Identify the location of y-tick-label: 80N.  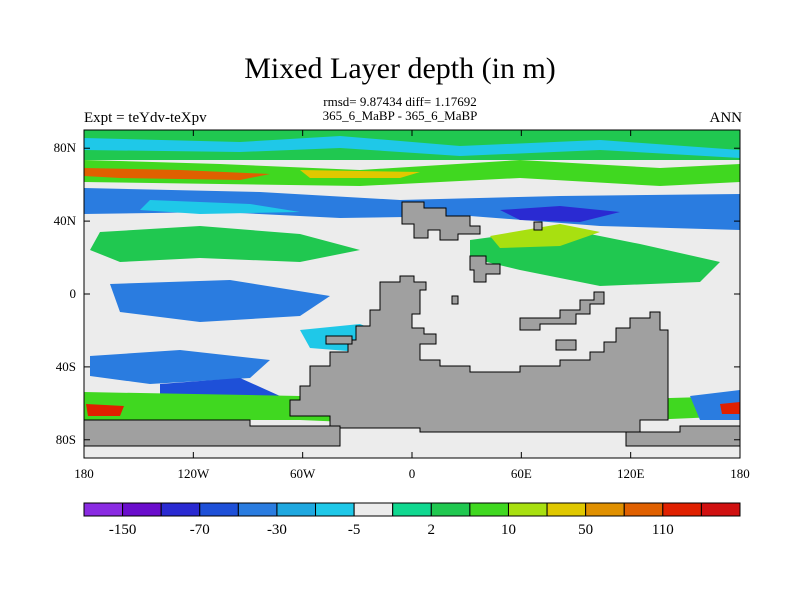
(65, 147).